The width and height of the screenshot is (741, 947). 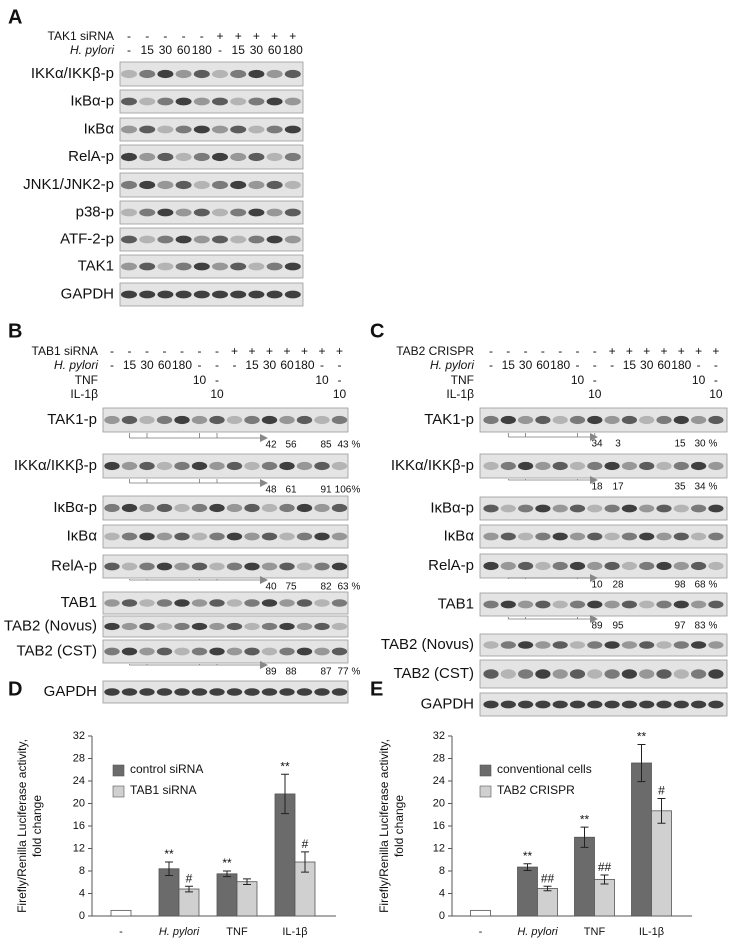 What do you see at coordinates (287, 365) in the screenshot?
I see `lane-condition: 60` at bounding box center [287, 365].